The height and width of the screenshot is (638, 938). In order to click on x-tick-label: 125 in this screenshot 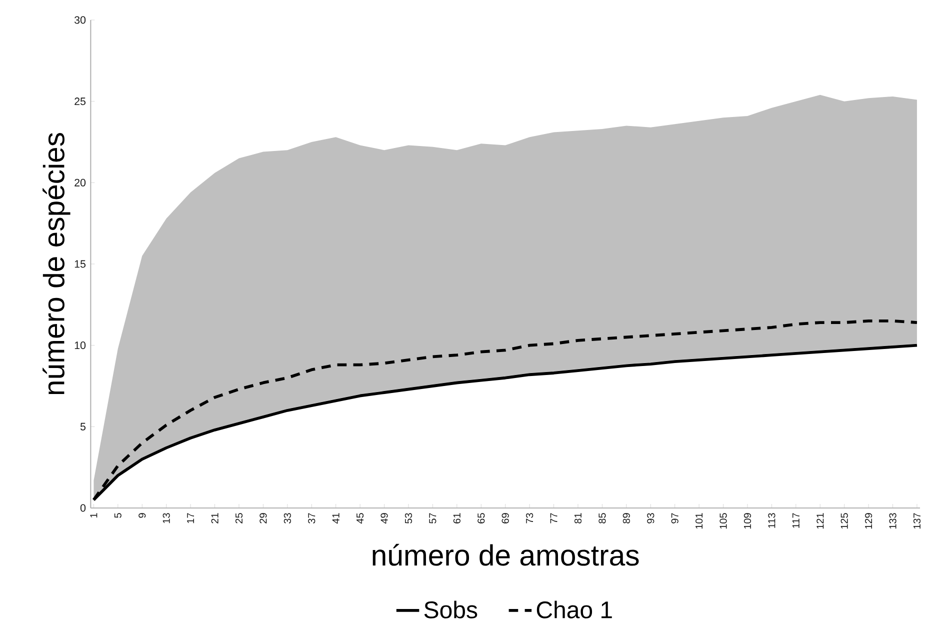, I will do `click(844, 521)`.